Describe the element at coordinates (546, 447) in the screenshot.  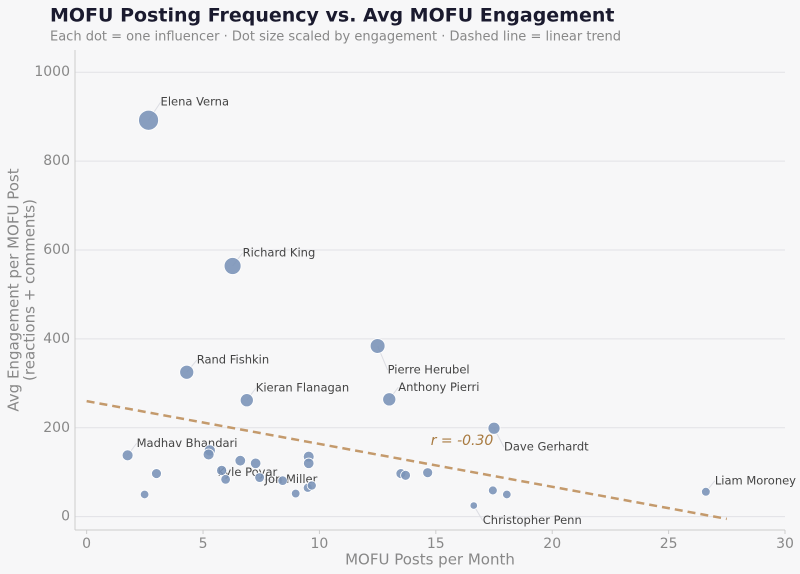
I see `point-label: Dave Gerhardt` at that location.